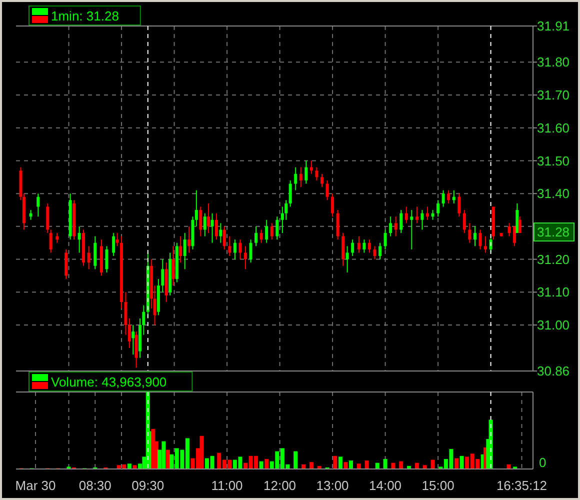 The height and width of the screenshot is (500, 580). What do you see at coordinates (542, 462) in the screenshot?
I see `text: 0` at bounding box center [542, 462].